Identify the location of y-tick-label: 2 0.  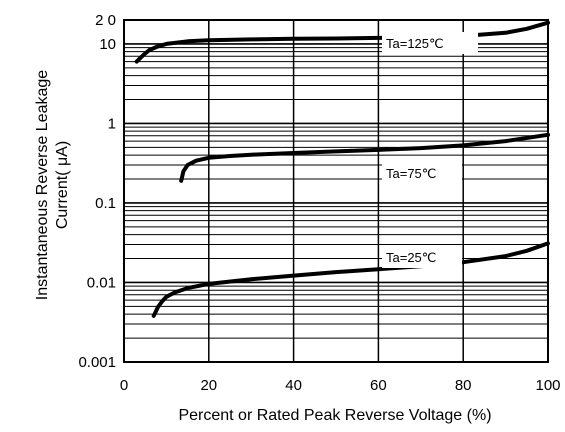
(105, 20).